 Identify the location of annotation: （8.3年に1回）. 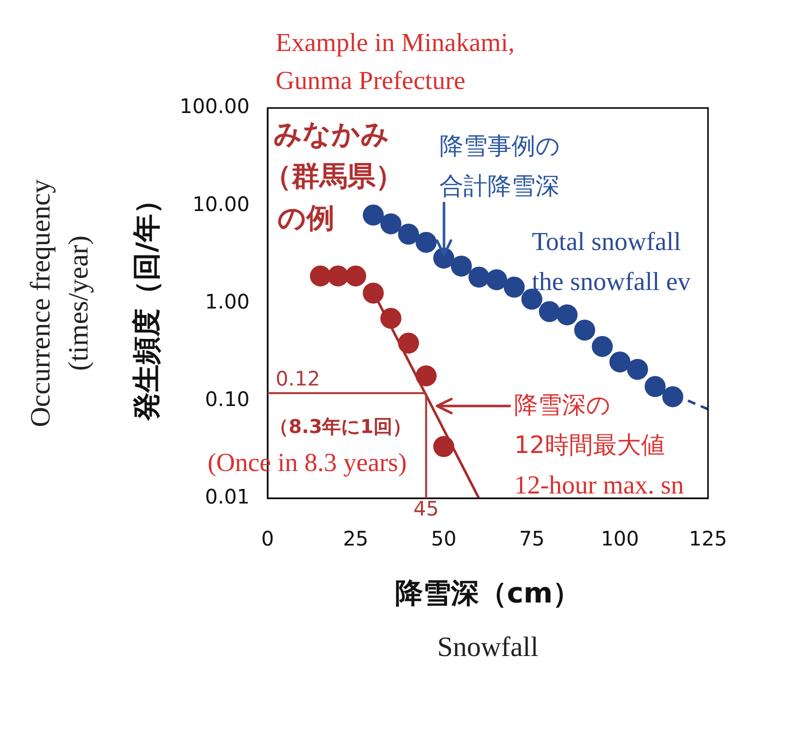
(341, 427).